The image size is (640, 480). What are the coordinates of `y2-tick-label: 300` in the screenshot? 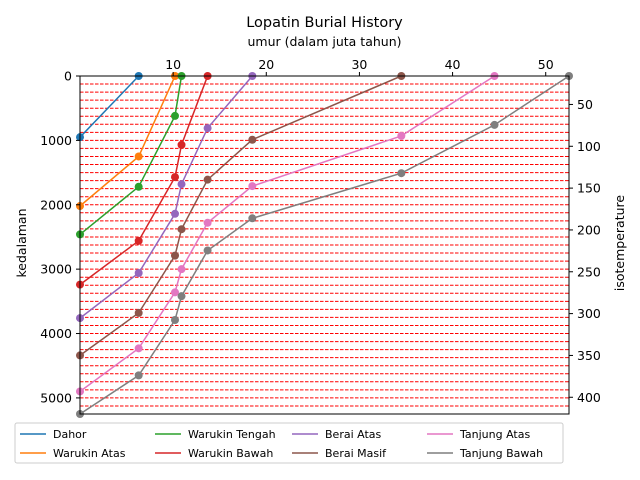 It's located at (589, 313).